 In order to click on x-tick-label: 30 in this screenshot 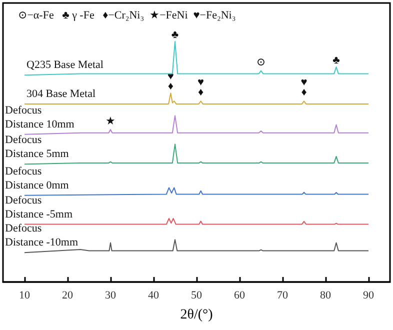, I will do `click(110, 296)`.